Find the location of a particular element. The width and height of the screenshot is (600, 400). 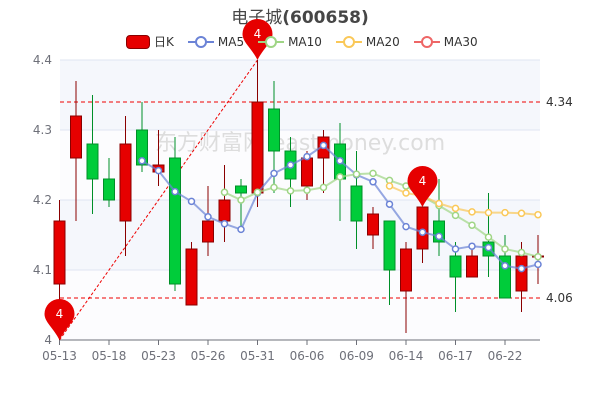

legend-label: 日K is located at coordinates (164, 42).